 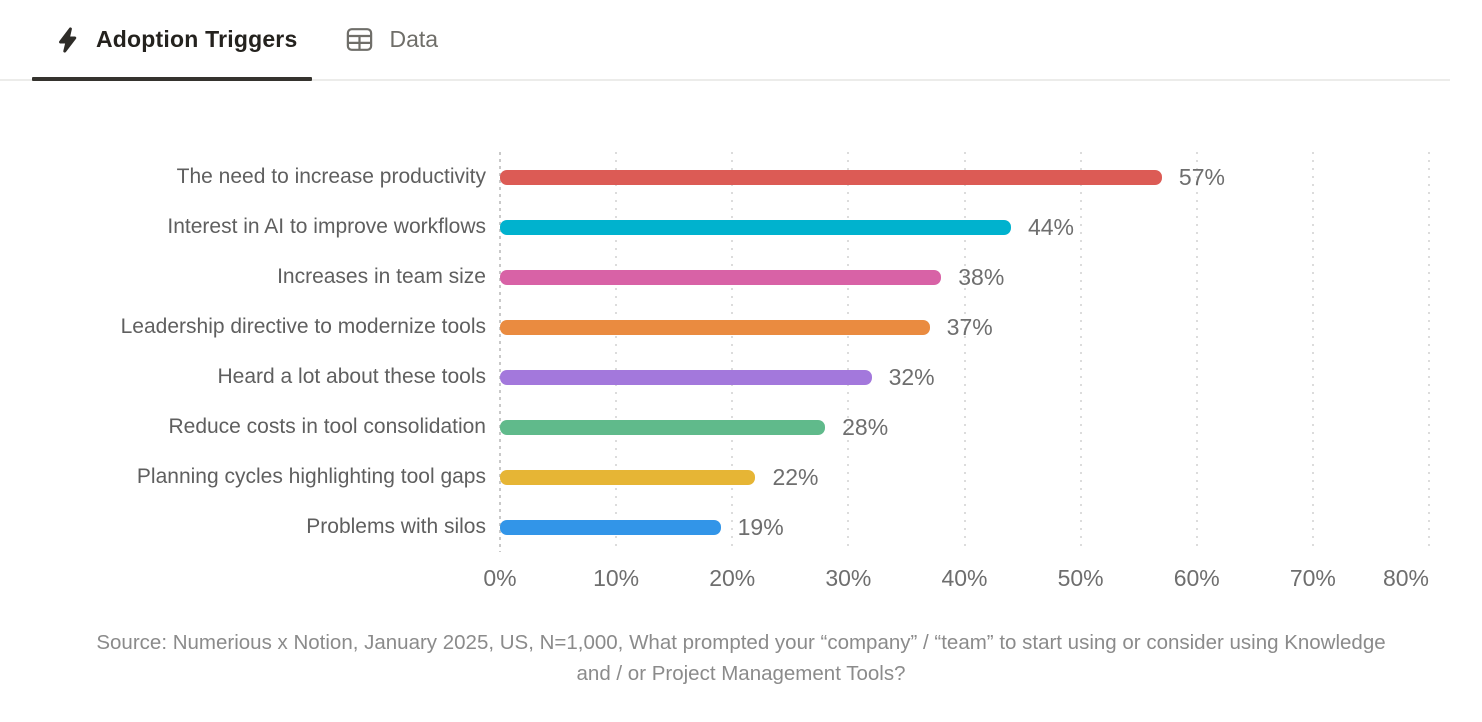 What do you see at coordinates (1312, 578) in the screenshot?
I see `x-tick-label: 70%` at bounding box center [1312, 578].